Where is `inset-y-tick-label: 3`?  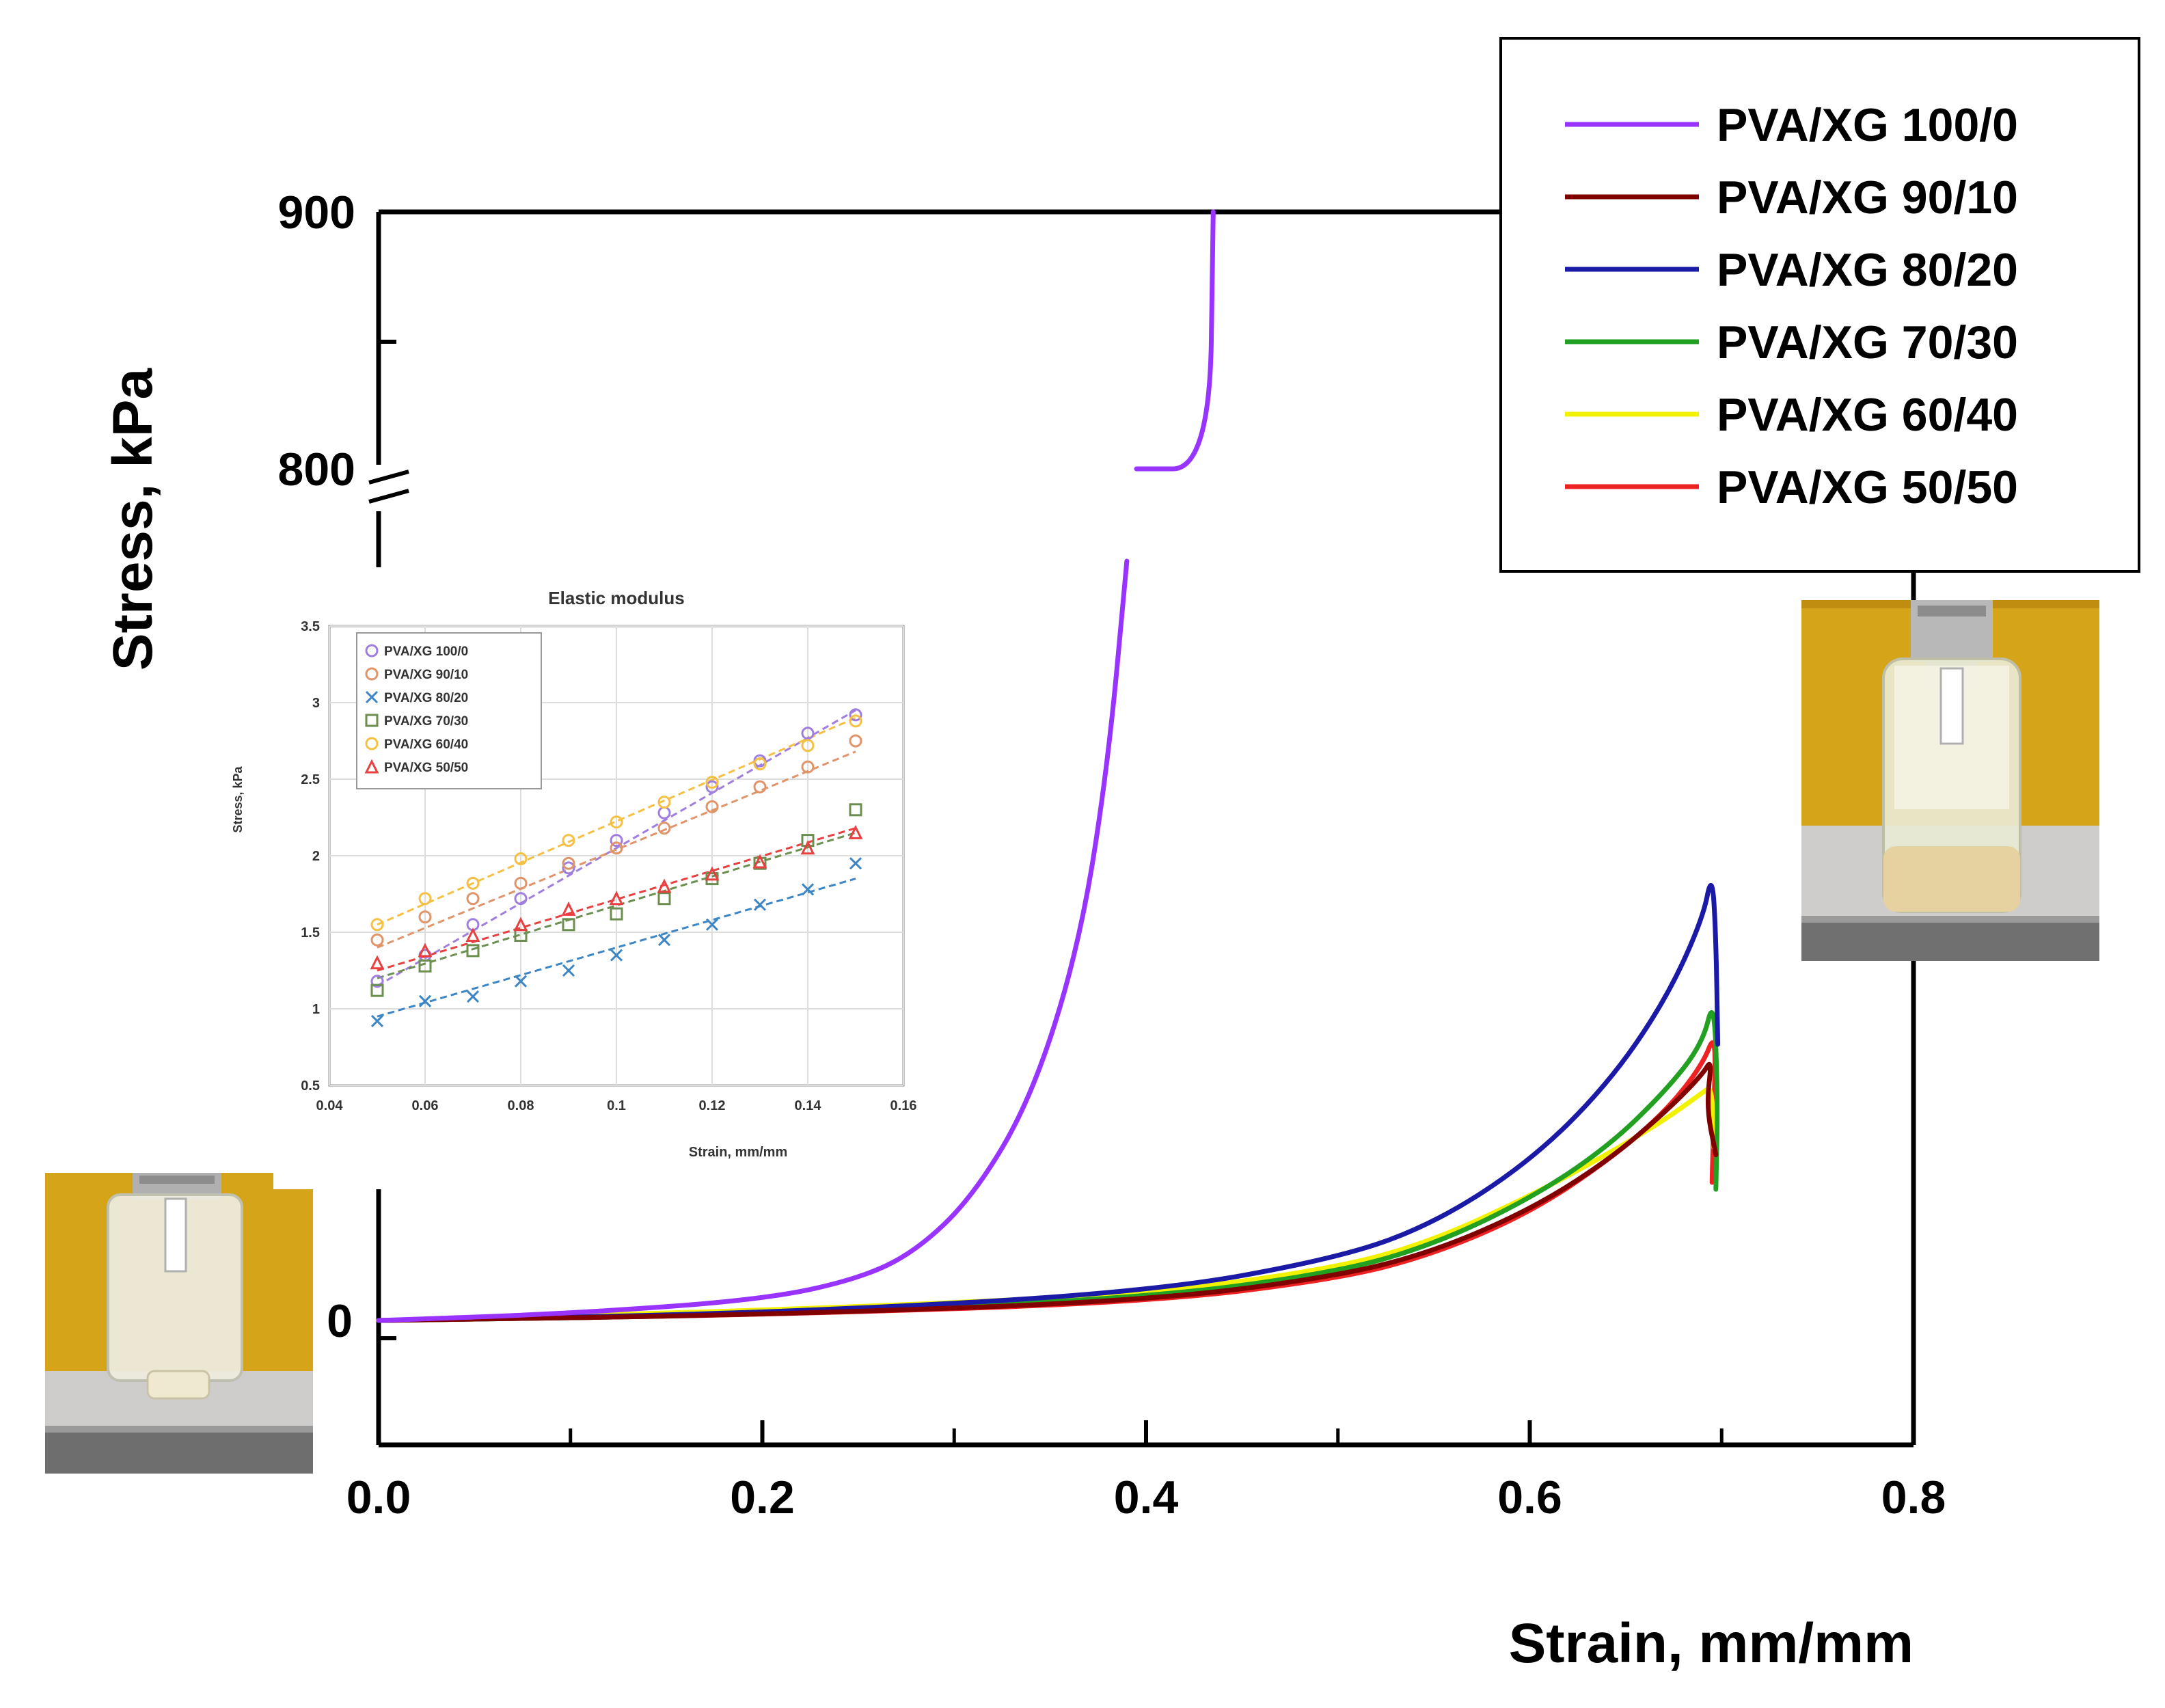 inset-y-tick-label: 3 is located at coordinates (316, 703).